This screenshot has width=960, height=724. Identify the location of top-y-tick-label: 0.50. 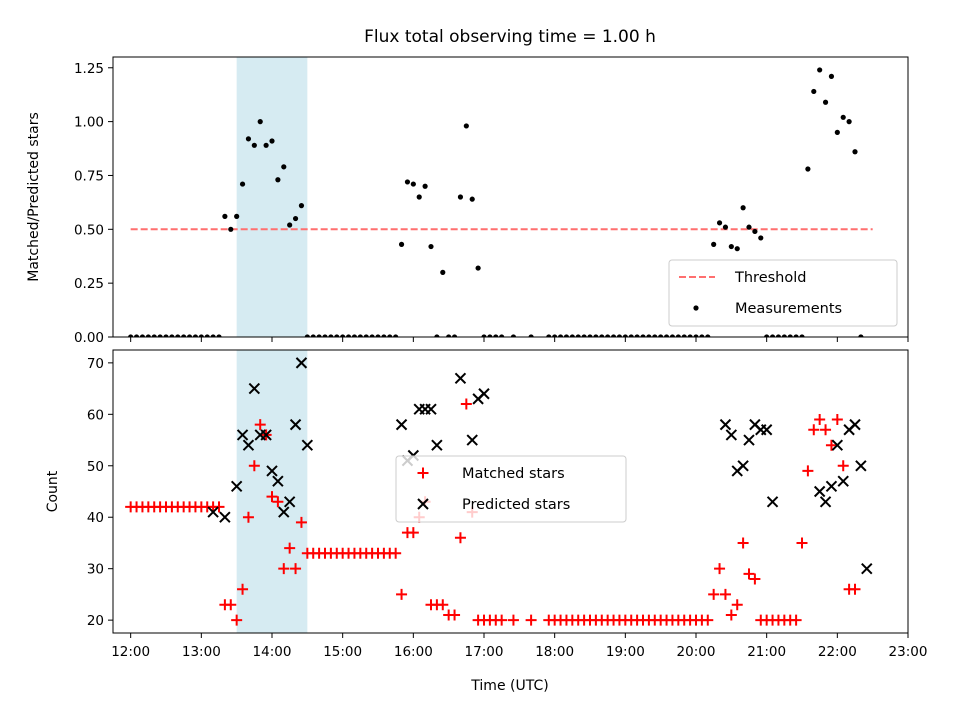
(89, 230).